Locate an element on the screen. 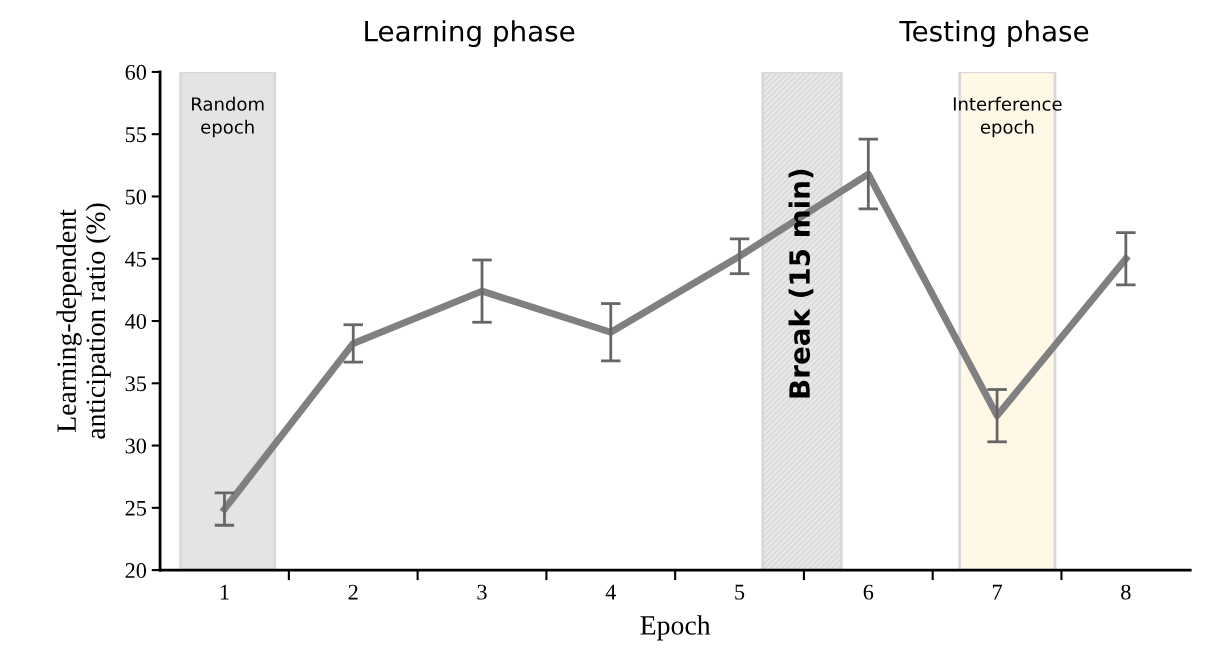 The image size is (1222, 666). y-tick-label: 60 is located at coordinates (136, 72).